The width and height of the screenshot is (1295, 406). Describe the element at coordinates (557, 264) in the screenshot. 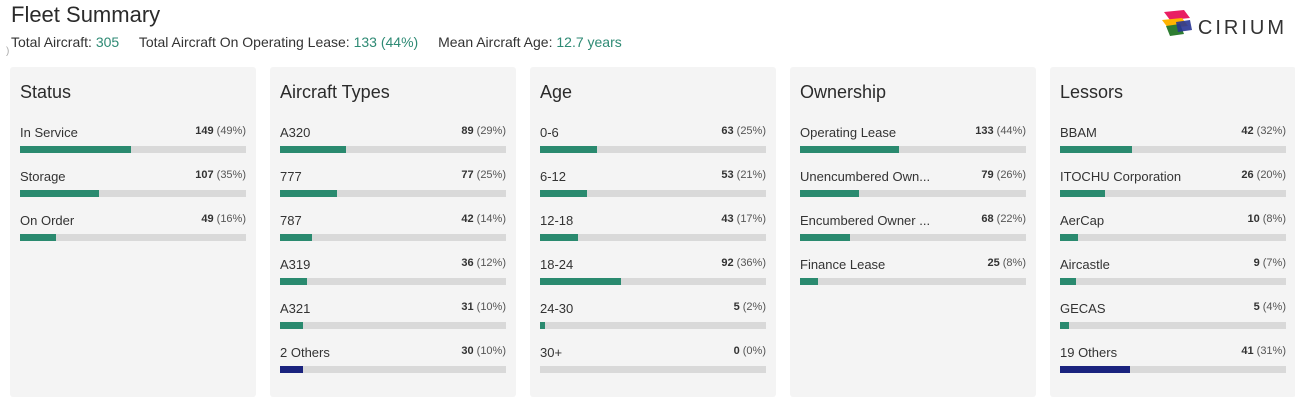

I see `row-label: 18-24` at that location.